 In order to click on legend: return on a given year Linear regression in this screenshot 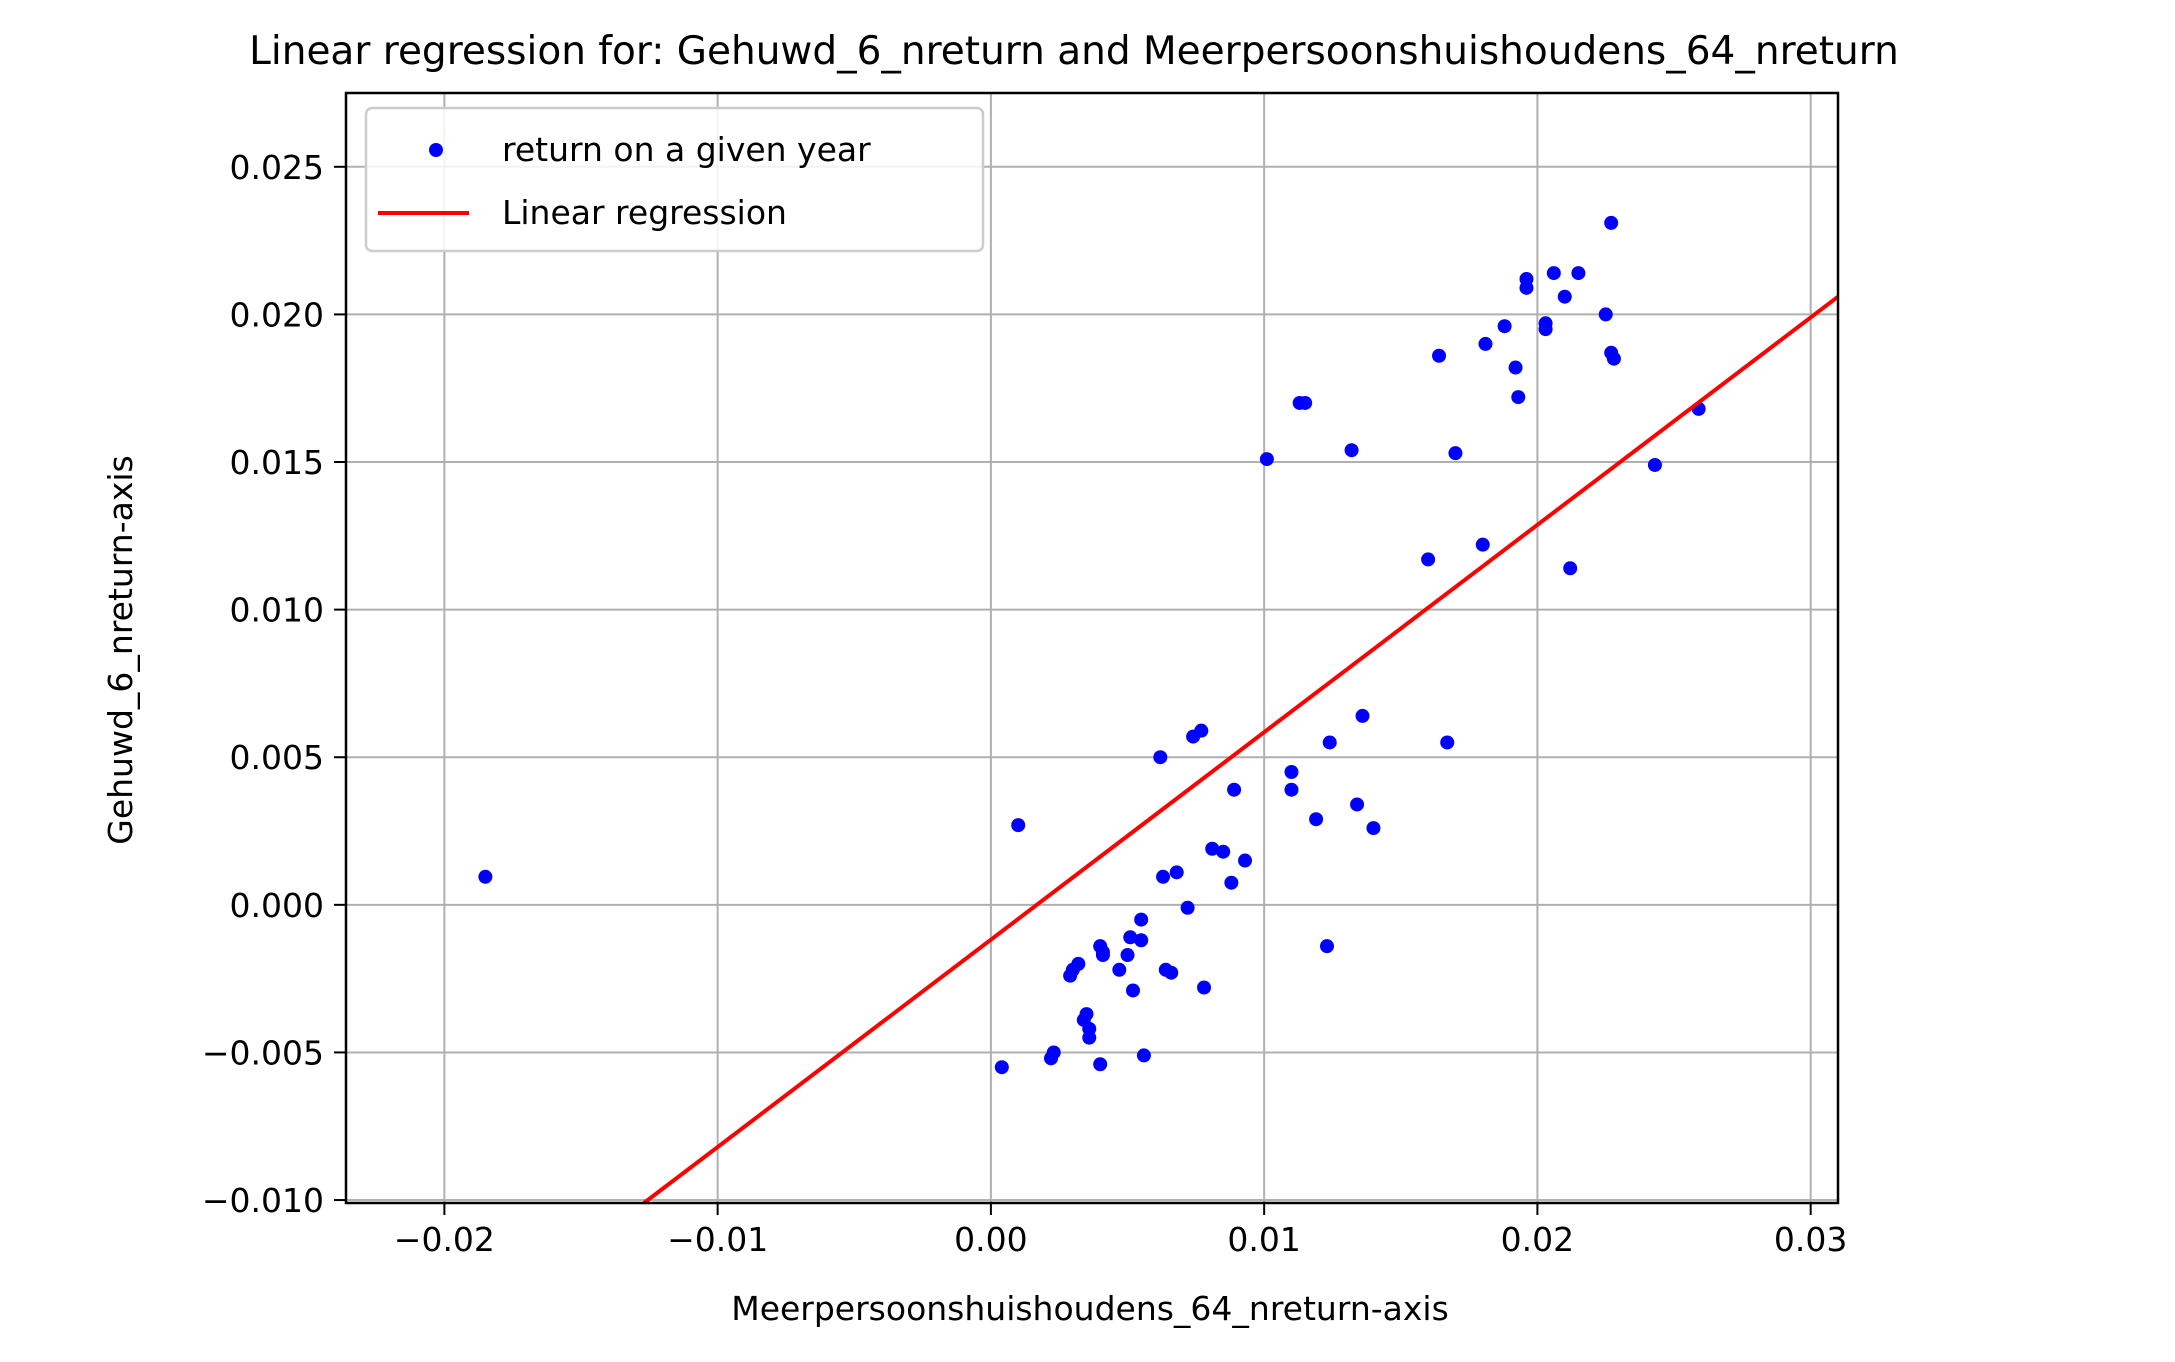, I will do `click(674, 179)`.